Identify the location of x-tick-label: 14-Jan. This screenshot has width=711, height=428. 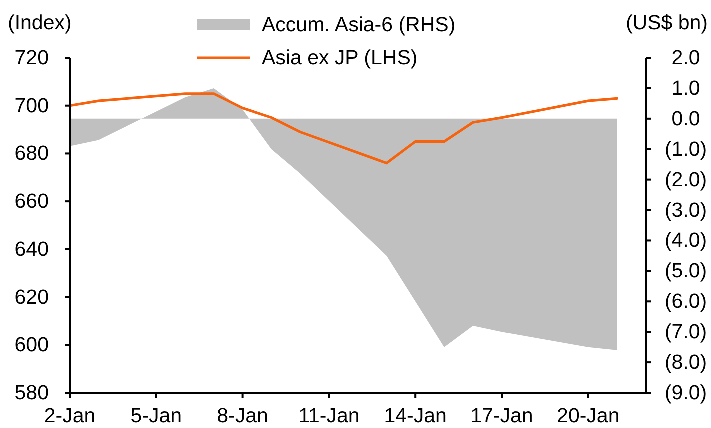
(415, 416).